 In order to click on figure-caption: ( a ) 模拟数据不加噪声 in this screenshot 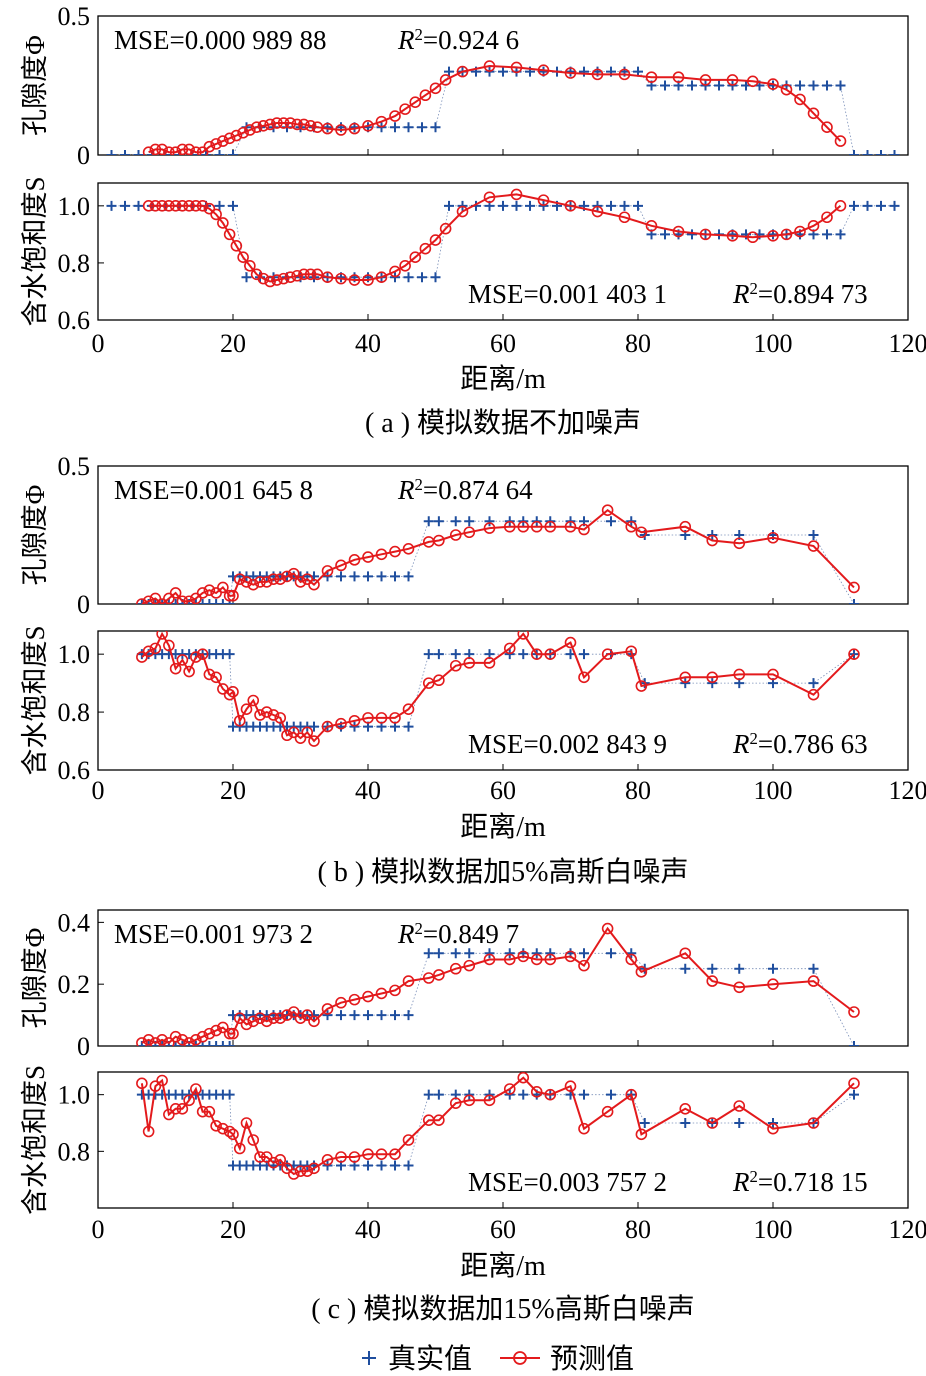, I will do `click(503, 423)`.